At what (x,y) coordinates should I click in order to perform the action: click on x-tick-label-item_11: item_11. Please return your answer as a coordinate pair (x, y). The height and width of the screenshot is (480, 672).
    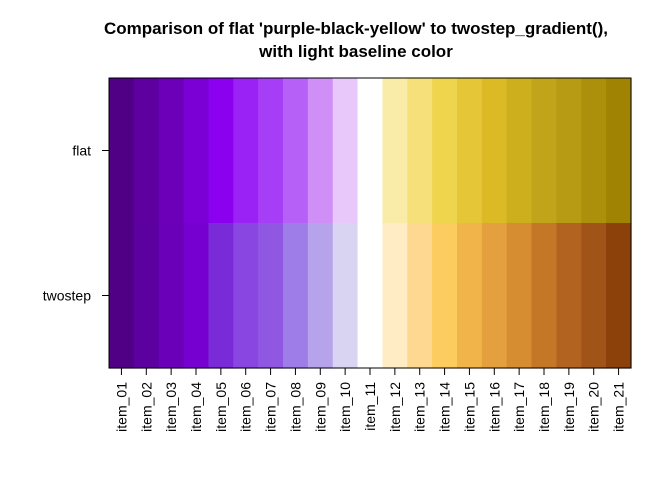
    Looking at the image, I should click on (370, 406).